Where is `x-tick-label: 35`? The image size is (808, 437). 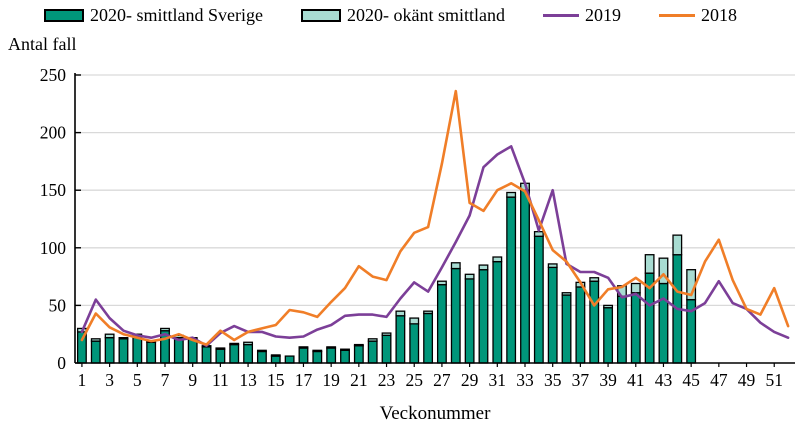
x-tick-label: 35 is located at coordinates (553, 380).